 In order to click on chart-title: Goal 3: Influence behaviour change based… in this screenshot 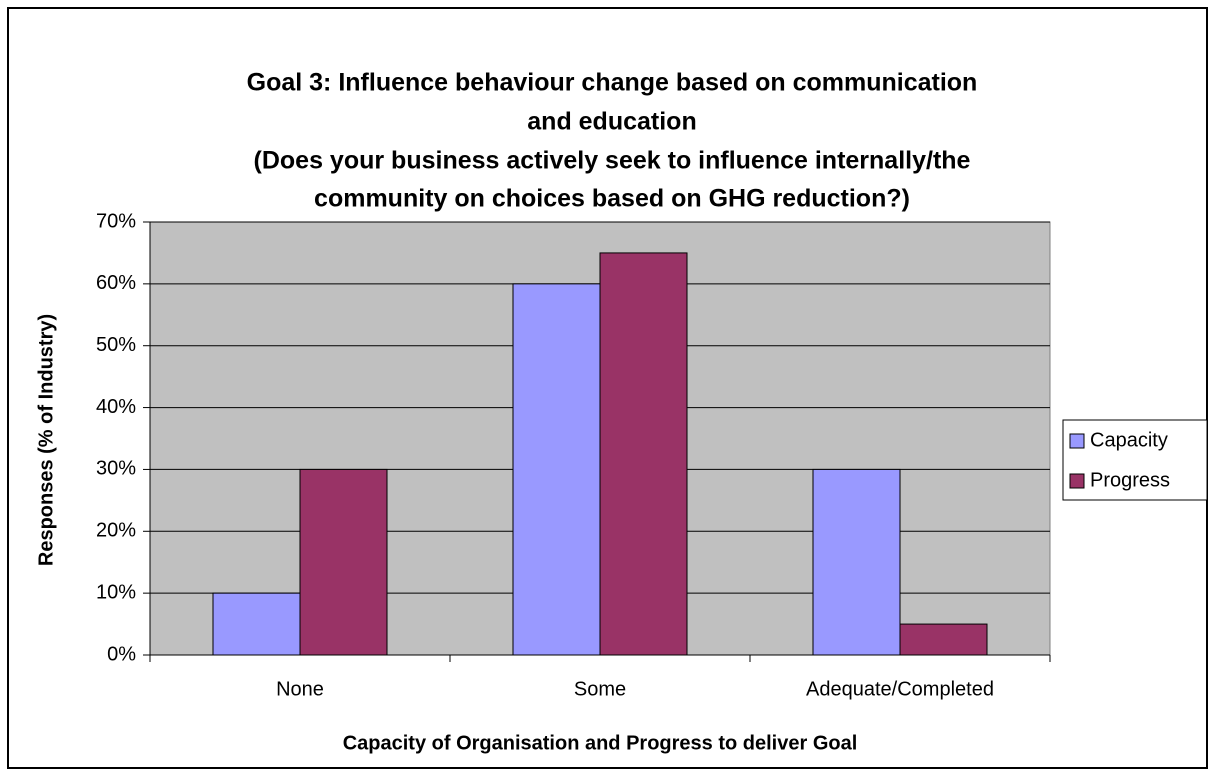, I will do `click(612, 83)`.